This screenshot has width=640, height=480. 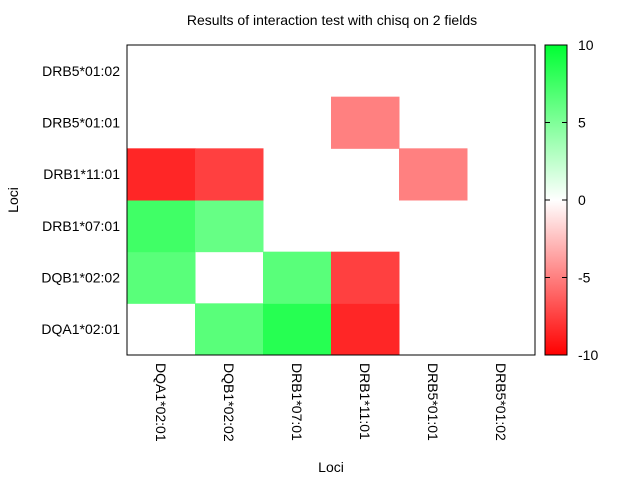 What do you see at coordinates (588, 355) in the screenshot?
I see `colorbar-tick-label: -10` at bounding box center [588, 355].